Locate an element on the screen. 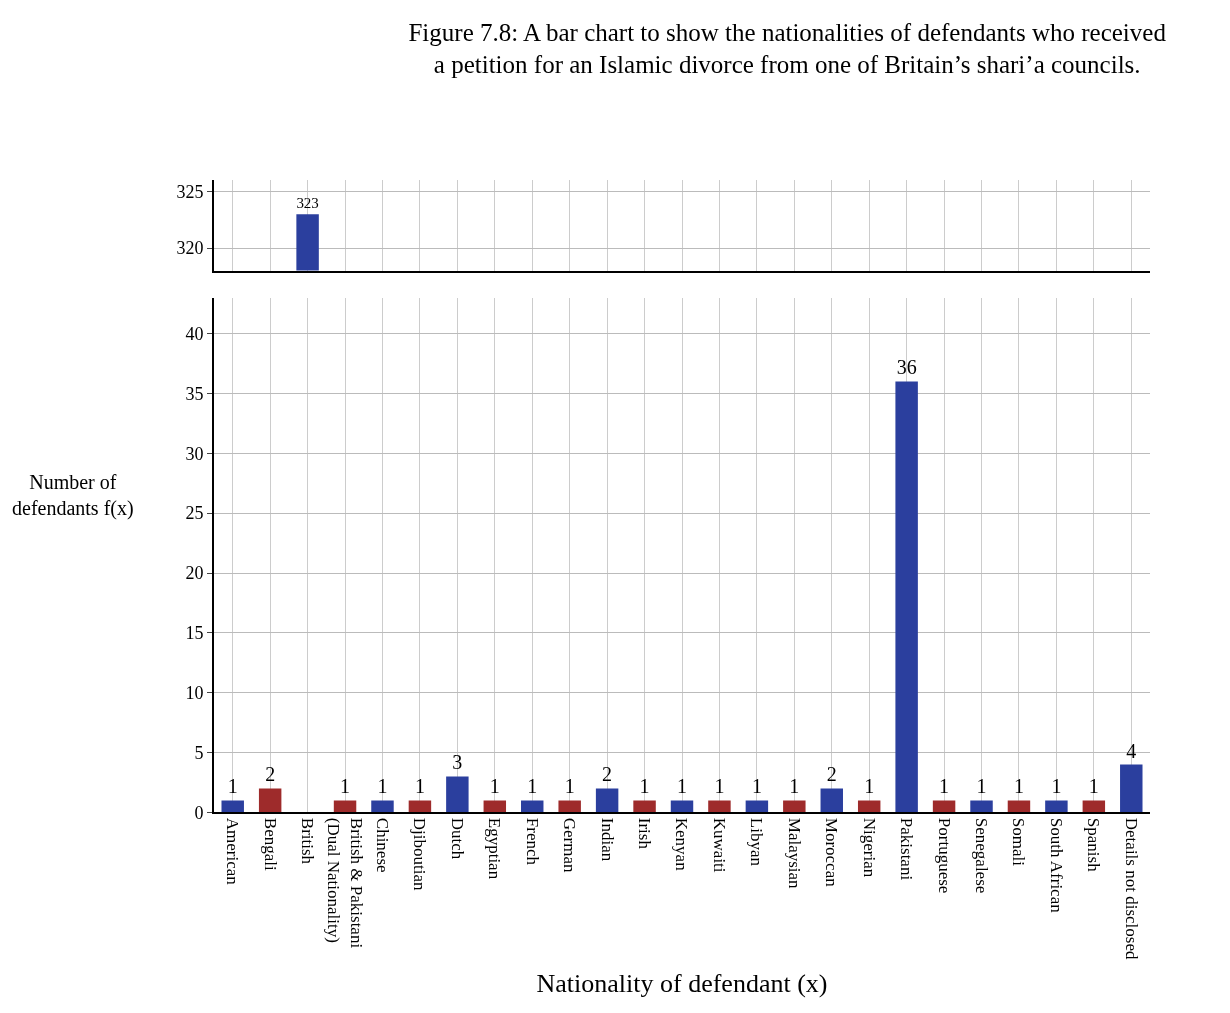  data-label: 323 is located at coordinates (307, 203).